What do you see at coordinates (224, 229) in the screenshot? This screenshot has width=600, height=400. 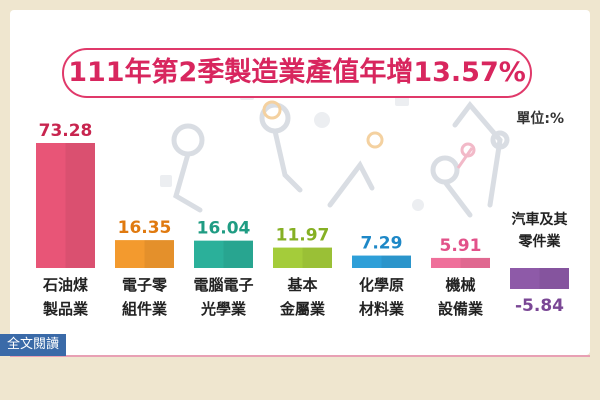 I see `value-label-2: 16.04` at bounding box center [224, 229].